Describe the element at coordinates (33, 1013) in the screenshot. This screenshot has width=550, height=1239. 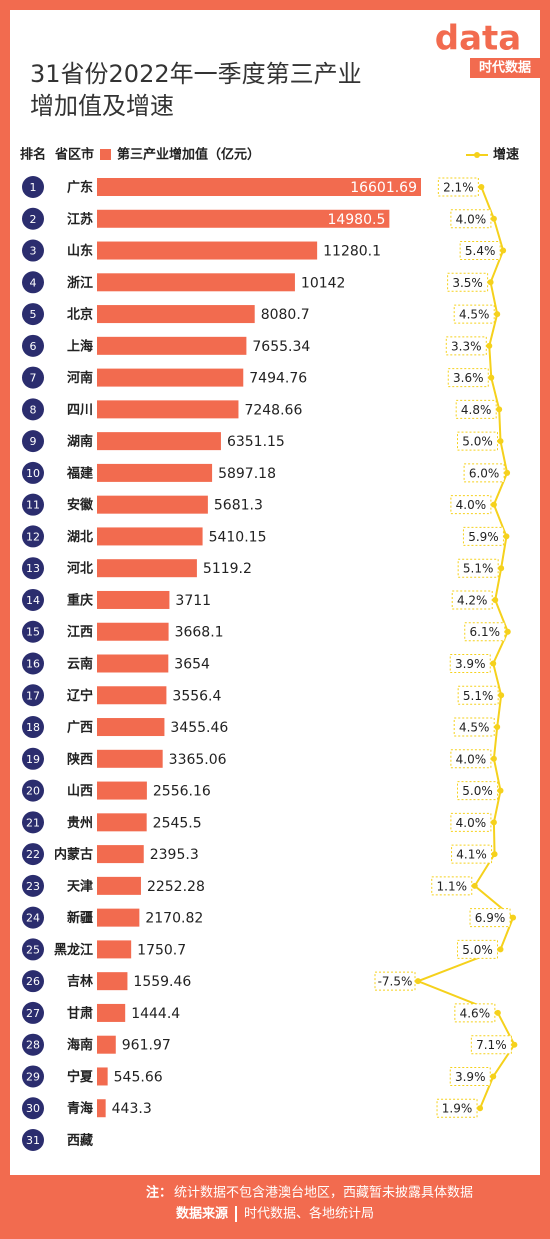
I see `rank: 27` at that location.